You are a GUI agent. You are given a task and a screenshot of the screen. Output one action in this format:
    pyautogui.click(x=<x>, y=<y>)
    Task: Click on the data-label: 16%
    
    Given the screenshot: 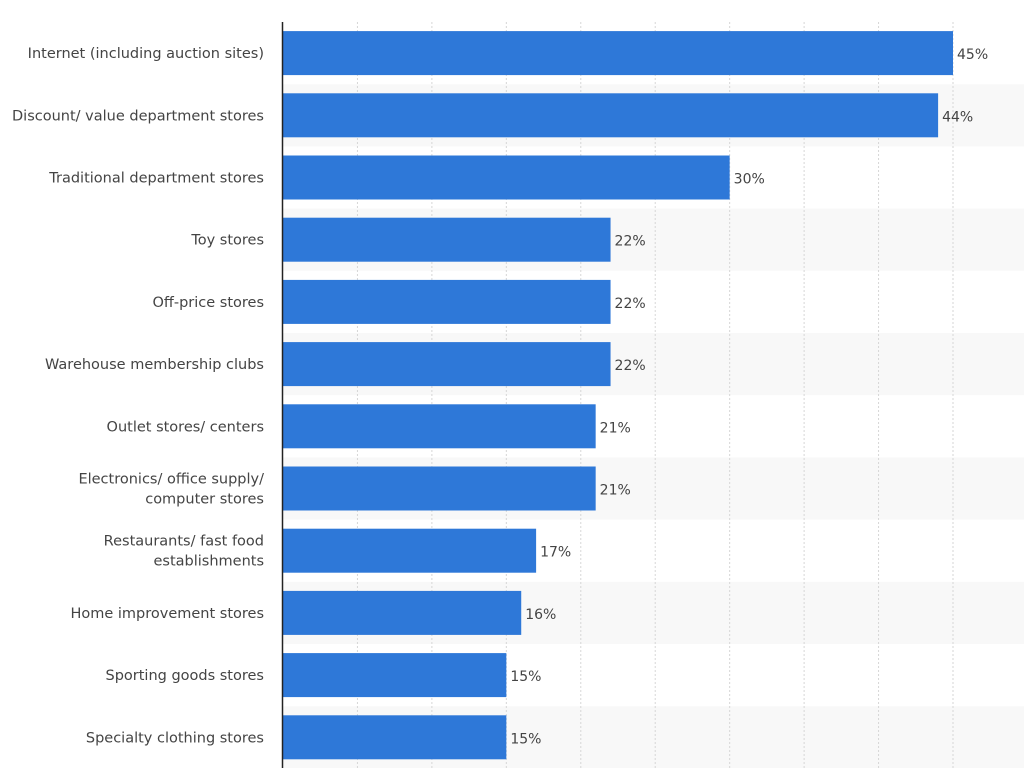 What is the action you would take?
    pyautogui.click(x=540, y=615)
    